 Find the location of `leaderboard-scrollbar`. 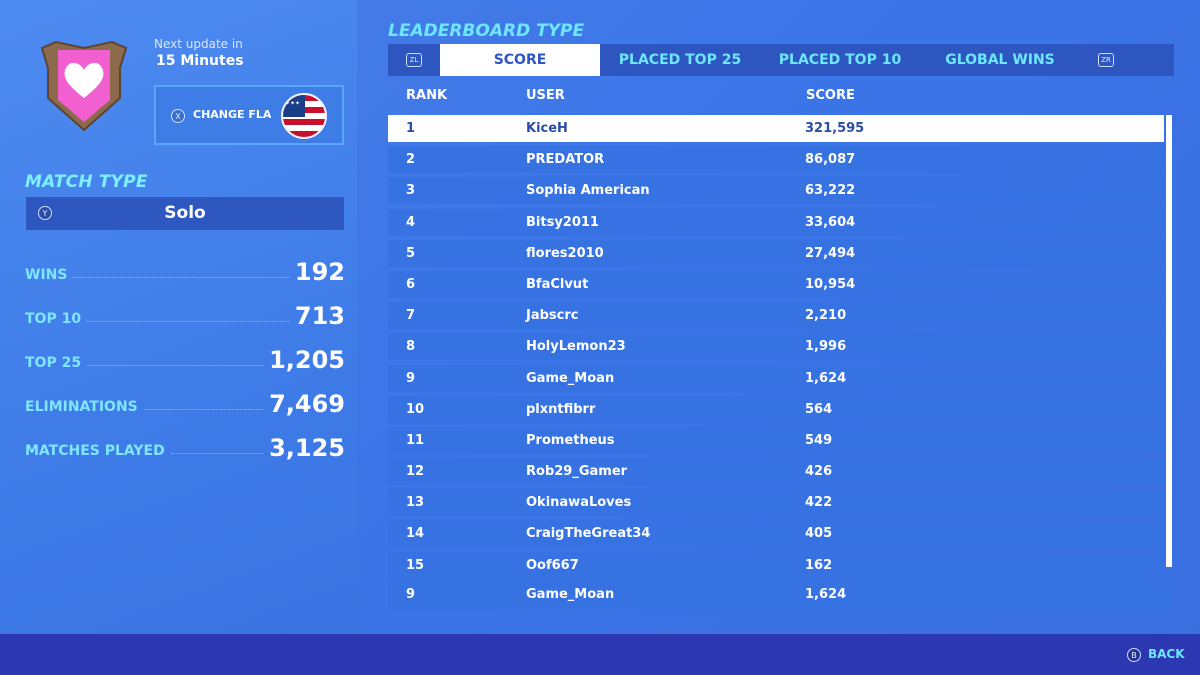

leaderboard-scrollbar is located at coordinates (1169, 341).